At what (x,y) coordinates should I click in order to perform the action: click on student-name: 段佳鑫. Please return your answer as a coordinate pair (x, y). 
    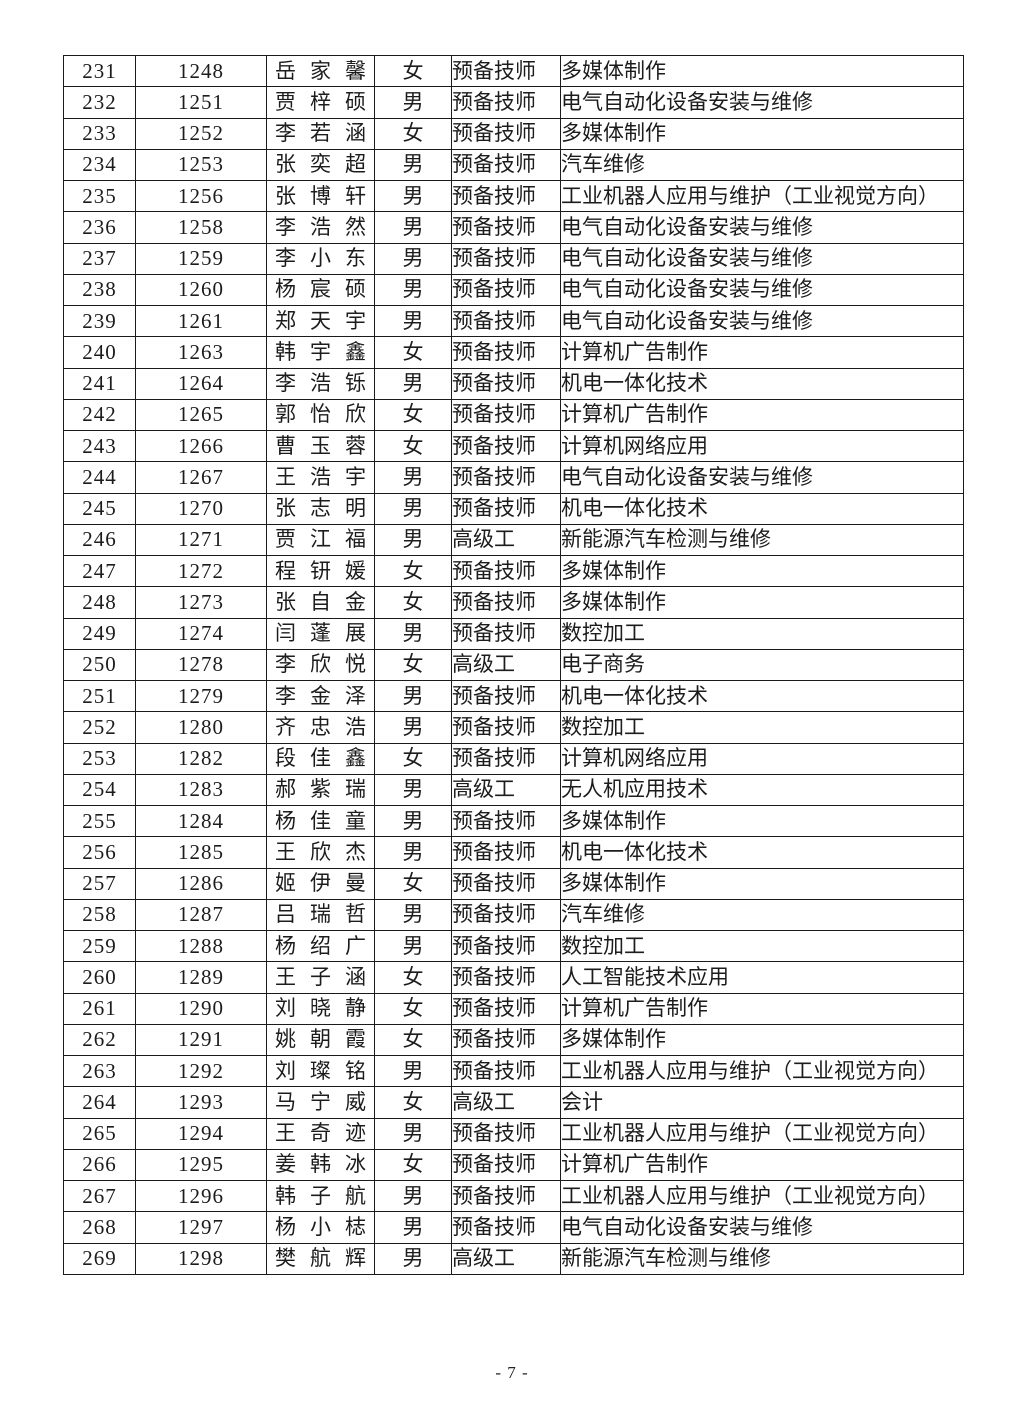
    Looking at the image, I should click on (320, 758).